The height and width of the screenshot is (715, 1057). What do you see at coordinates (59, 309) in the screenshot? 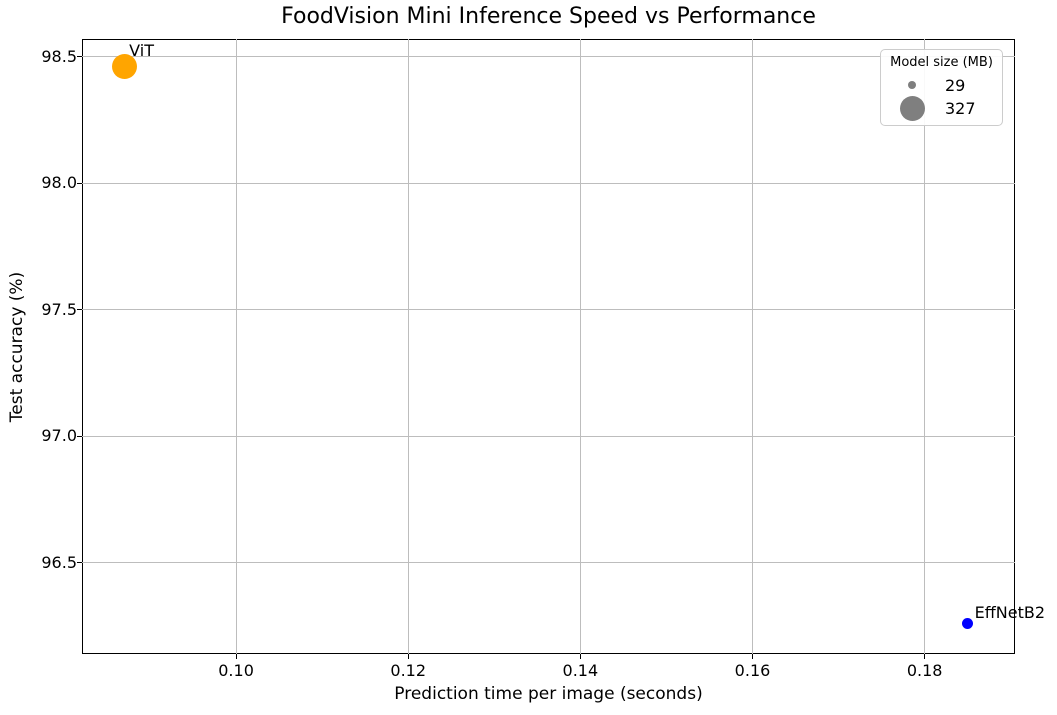
I see `y-tick-label: 97.5` at bounding box center [59, 309].